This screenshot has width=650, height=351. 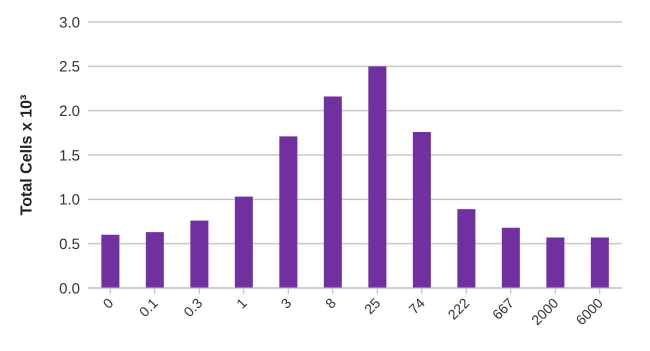 What do you see at coordinates (69, 155) in the screenshot?
I see `y-tick-label: 1.5` at bounding box center [69, 155].